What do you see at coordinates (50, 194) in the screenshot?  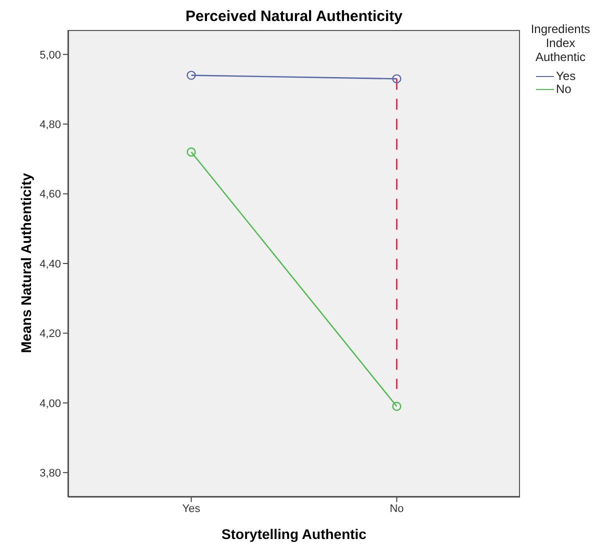 I see `y-tick-label: 4,60` at bounding box center [50, 194].